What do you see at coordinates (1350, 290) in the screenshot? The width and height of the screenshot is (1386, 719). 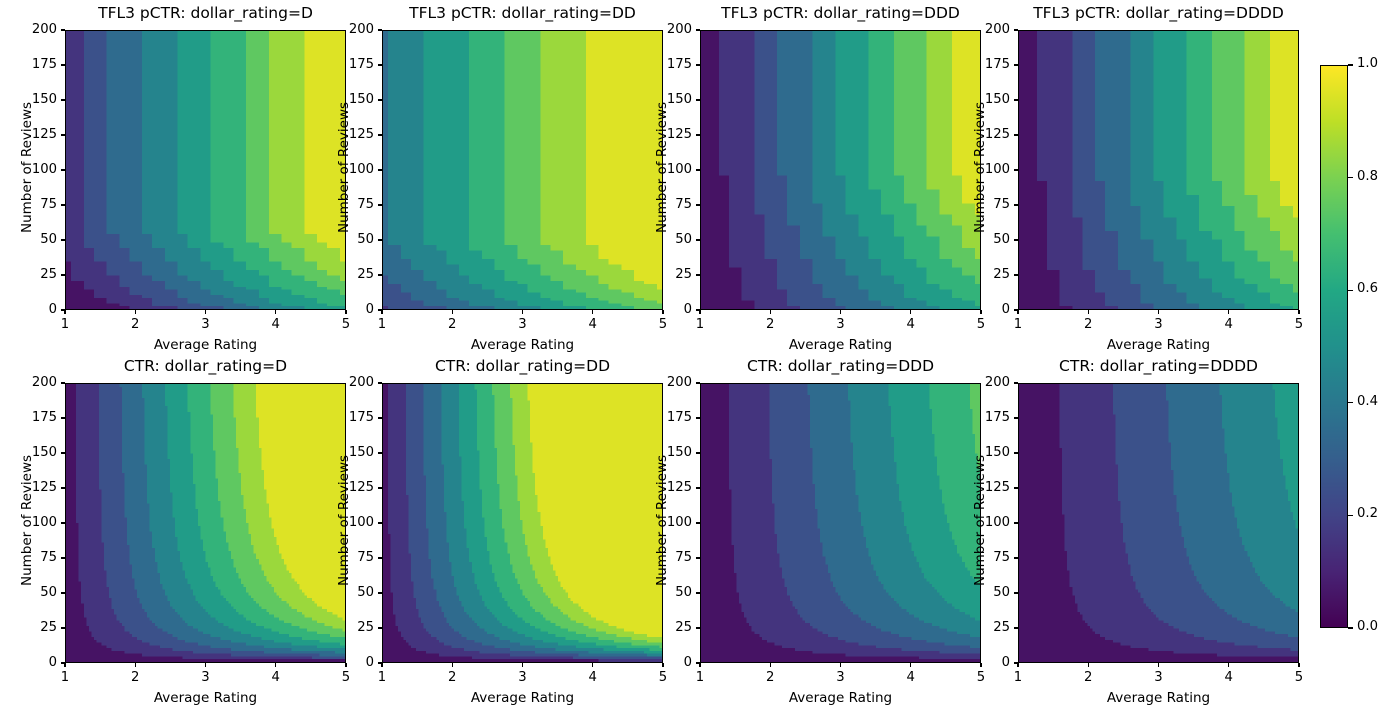 I see `colorbar-tick-mark` at bounding box center [1350, 290].